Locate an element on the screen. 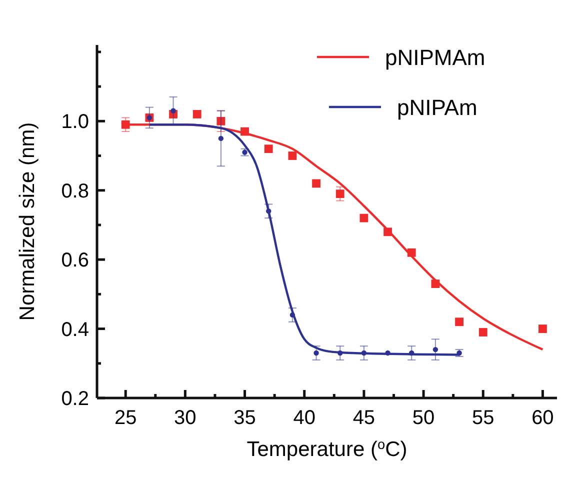  legend-label: pNIPMAm is located at coordinates (435, 57).